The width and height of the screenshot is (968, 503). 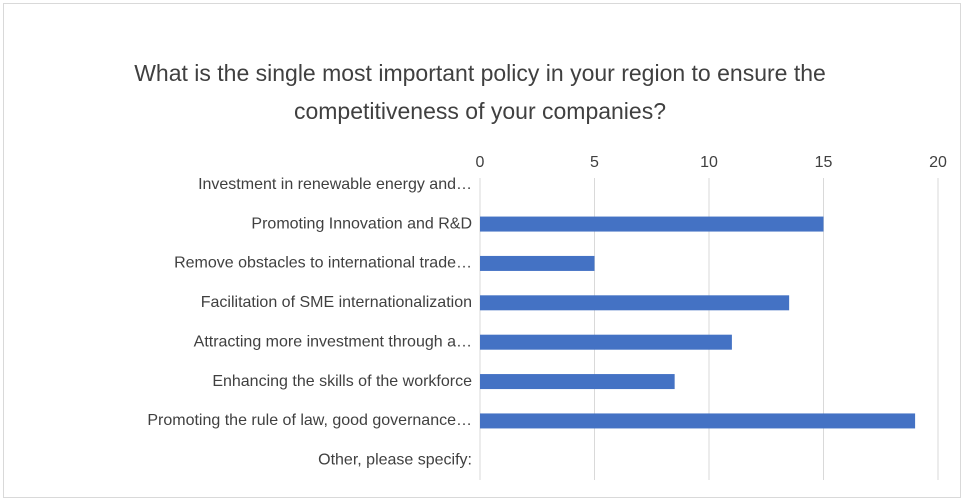 I want to click on y-tick-label: Promoting Innovation and R&D, so click(x=361, y=223).